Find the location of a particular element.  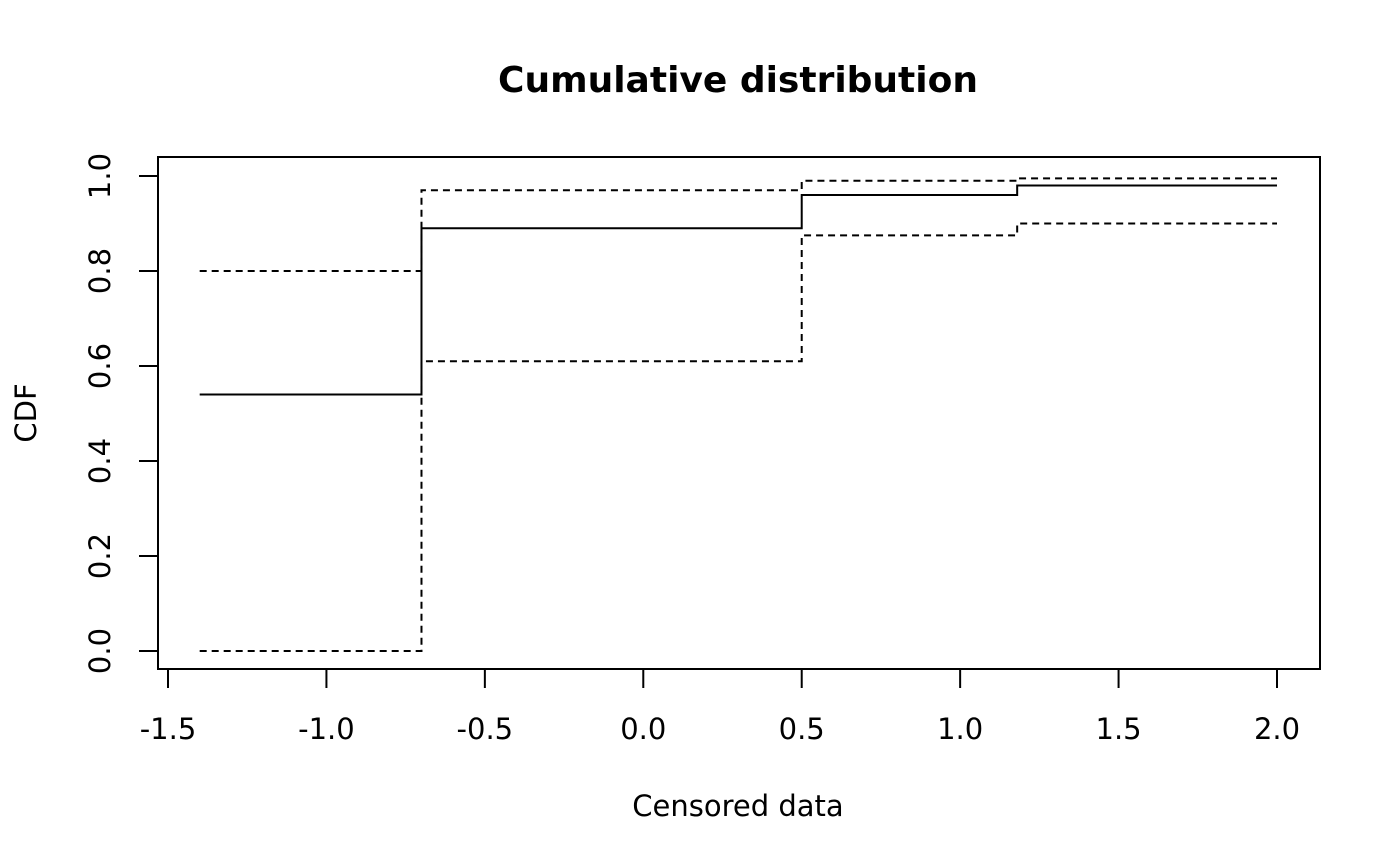

upper-bound-step-line is located at coordinates (738, 224).